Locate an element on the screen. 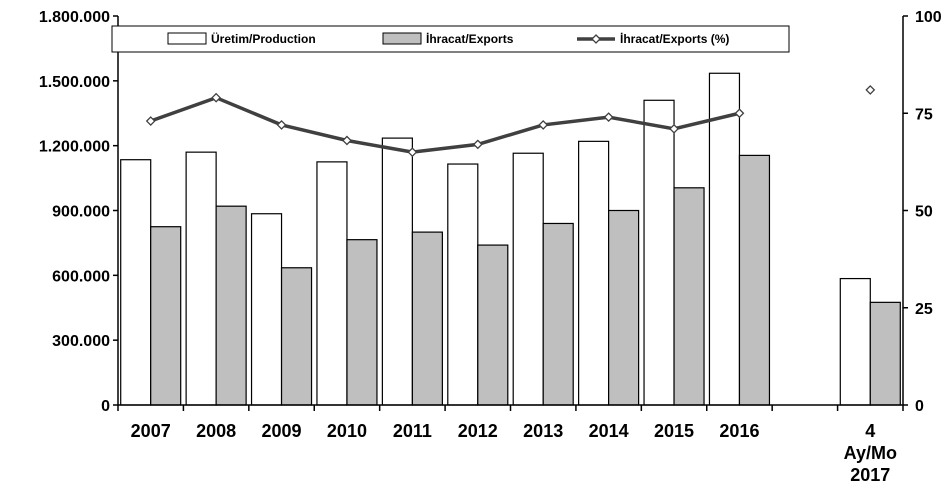 Image resolution: width=947 pixels, height=485 pixels. legend-box is located at coordinates (450, 39).